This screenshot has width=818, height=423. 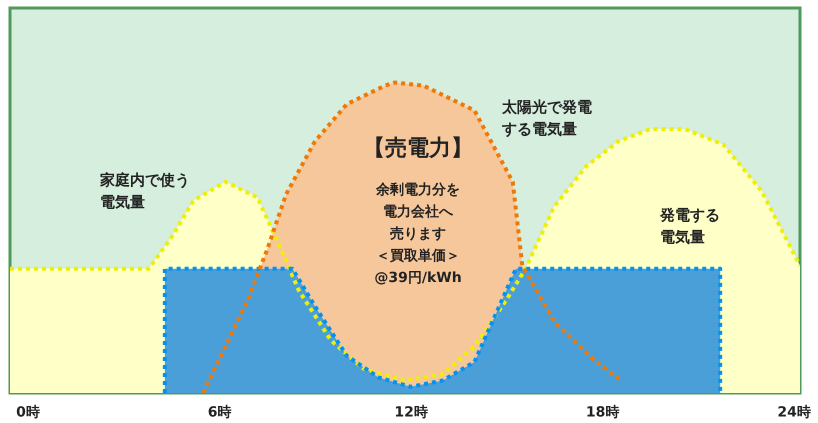 What do you see at coordinates (603, 412) in the screenshot?
I see `x-tick-label: 18時` at bounding box center [603, 412].